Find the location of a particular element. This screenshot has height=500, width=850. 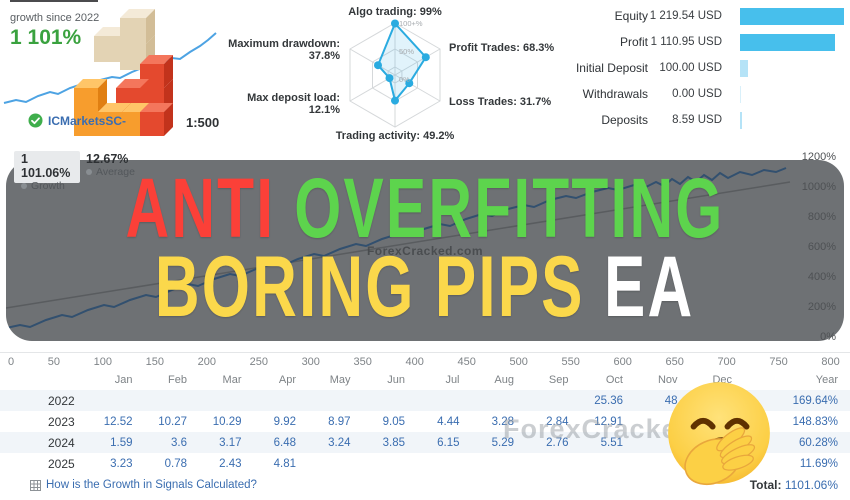

y-axis-tick: 0% is located at coordinates (828, 337).